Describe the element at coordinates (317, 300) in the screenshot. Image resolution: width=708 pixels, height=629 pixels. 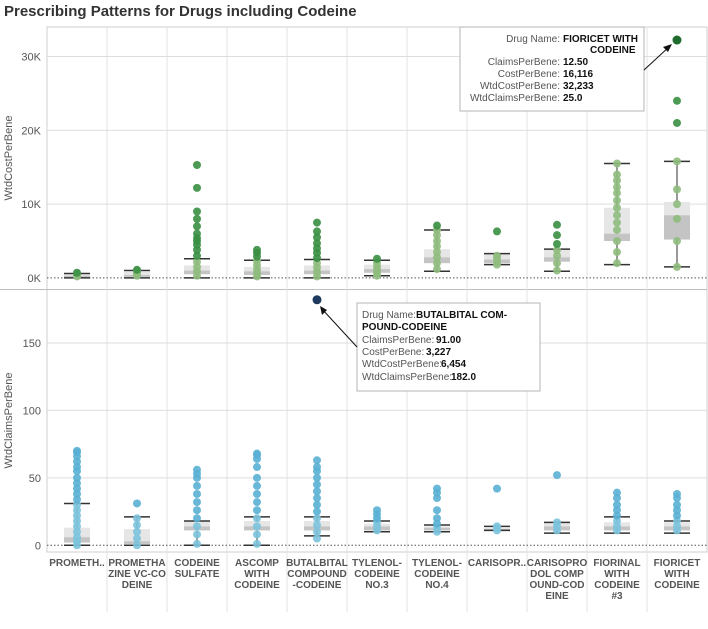
I see `claims-max-point` at that location.